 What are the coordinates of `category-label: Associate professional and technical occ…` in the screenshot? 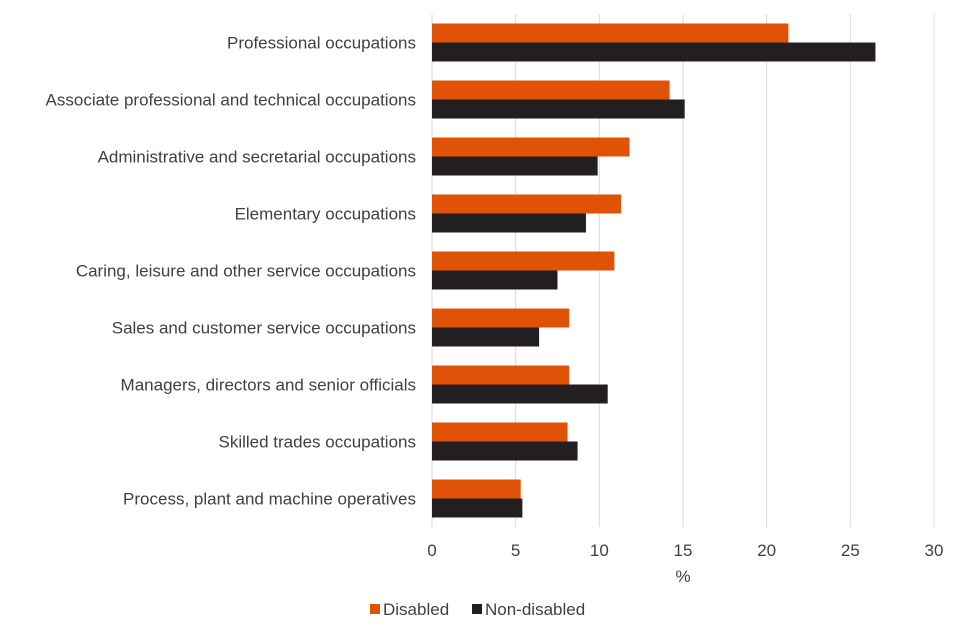 It's located at (231, 100).